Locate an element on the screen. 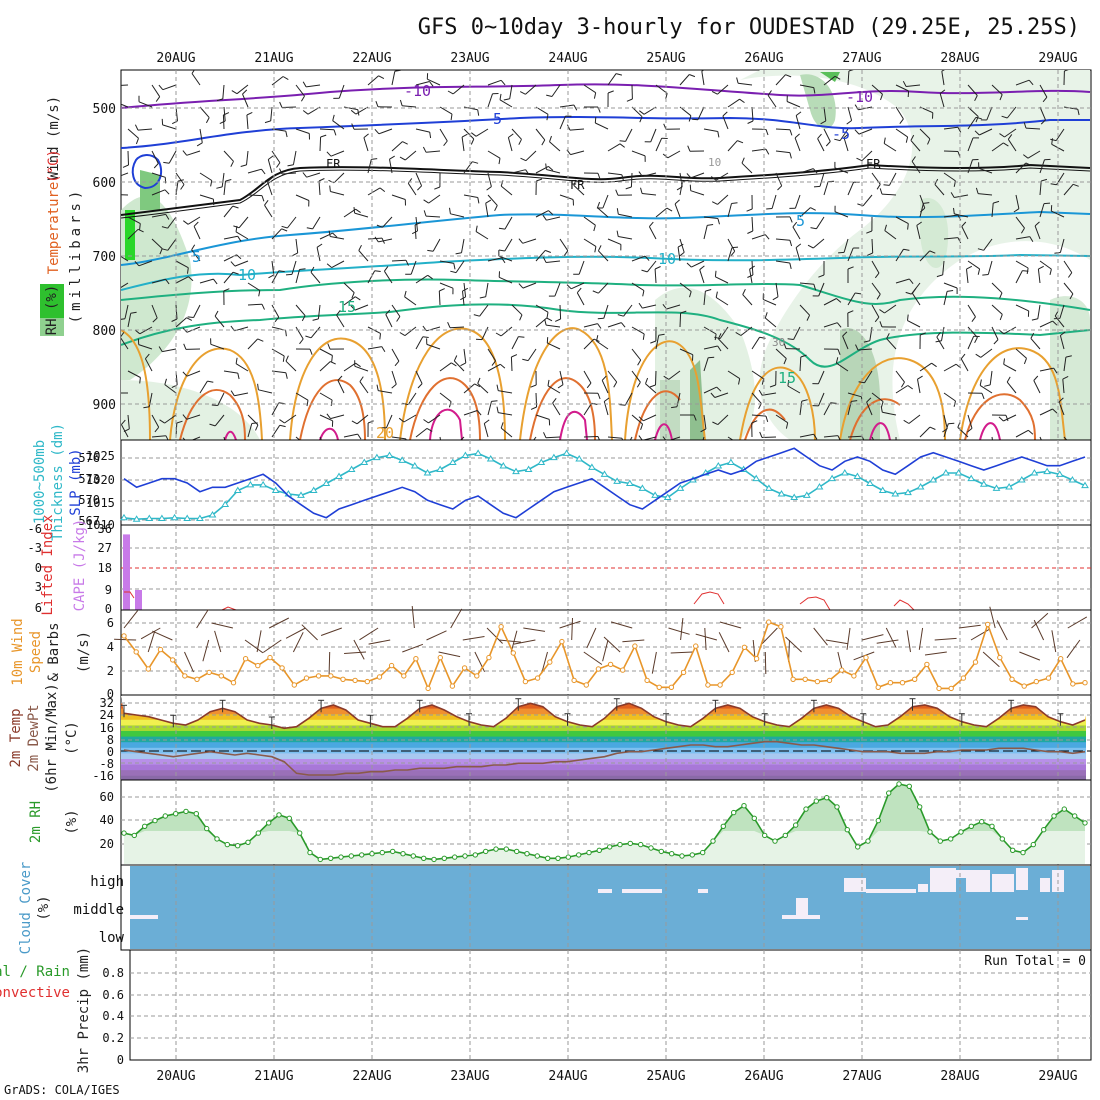 This screenshot has height=1100, width=1100. li-tick: -6 is located at coordinates (35, 529).